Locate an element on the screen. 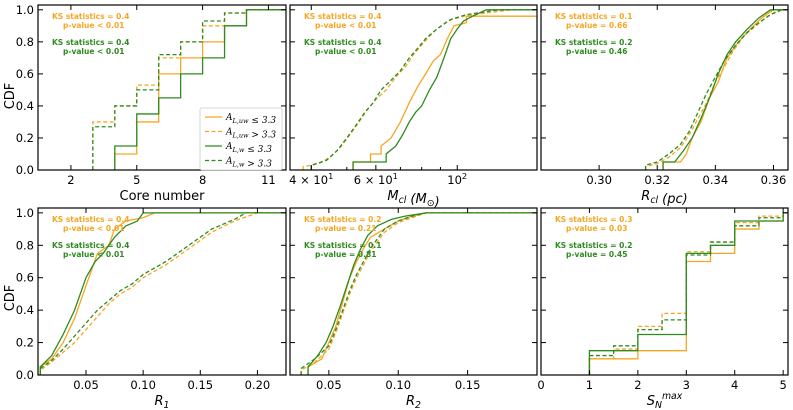 The width and height of the screenshot is (793, 410). x-tick-label: 4 × 10¹ is located at coordinates (311, 179).